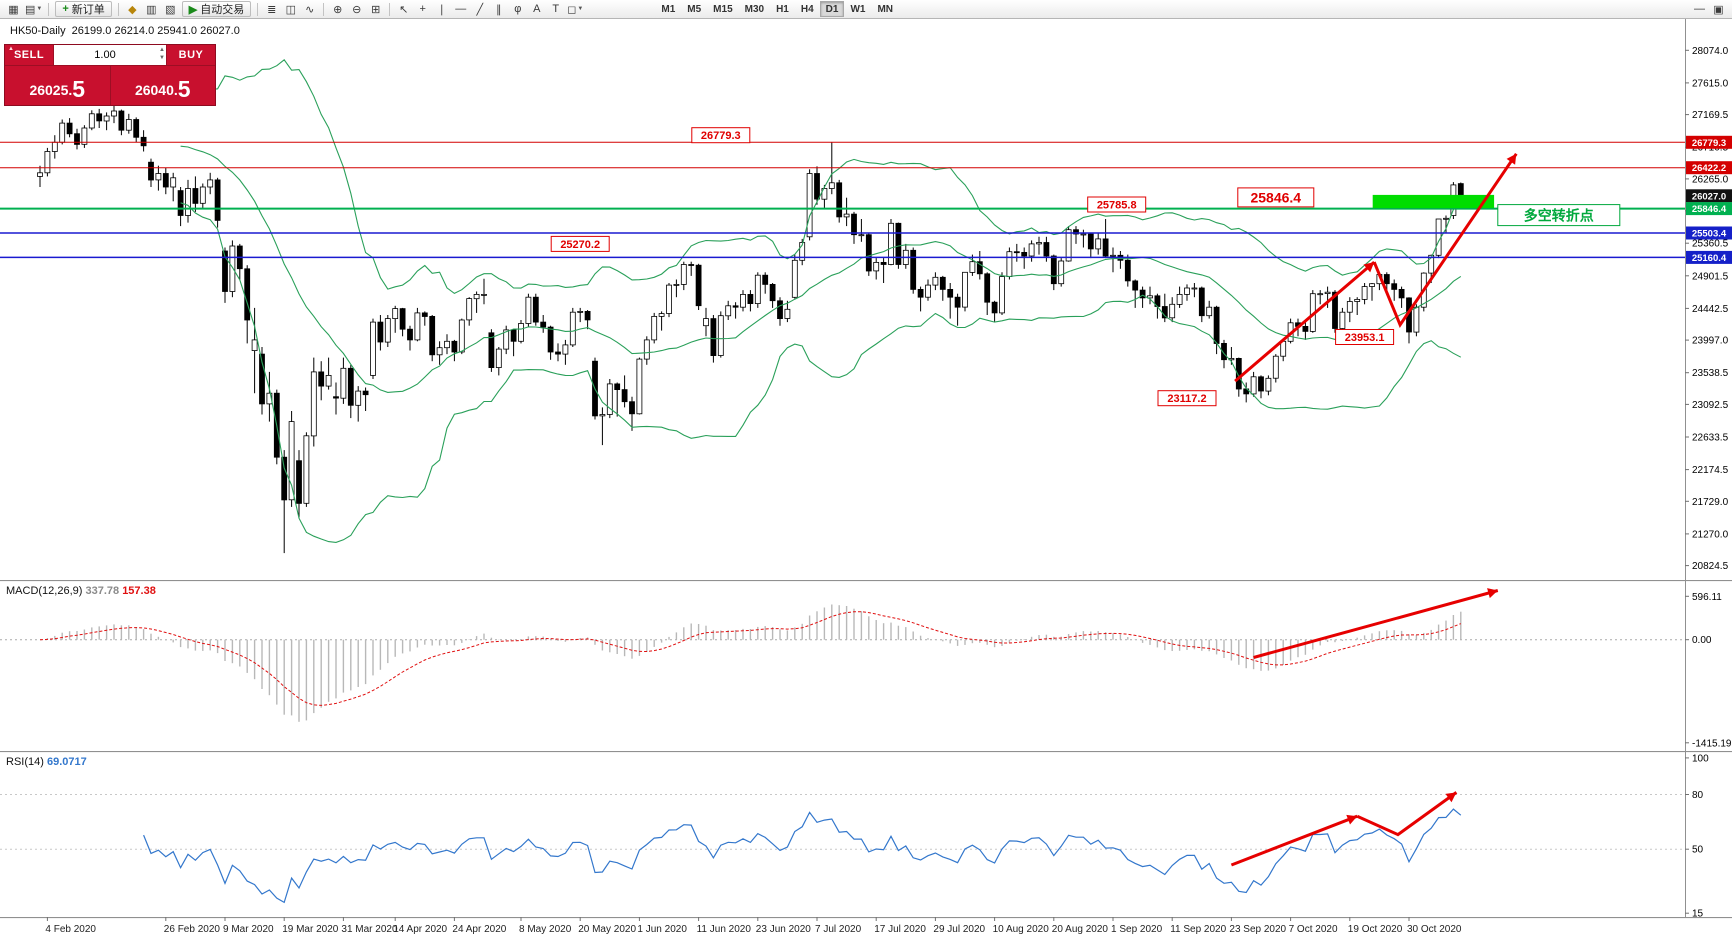  What do you see at coordinates (461, 9) in the screenshot?
I see `horizontal-line-icon: ―` at bounding box center [461, 9].